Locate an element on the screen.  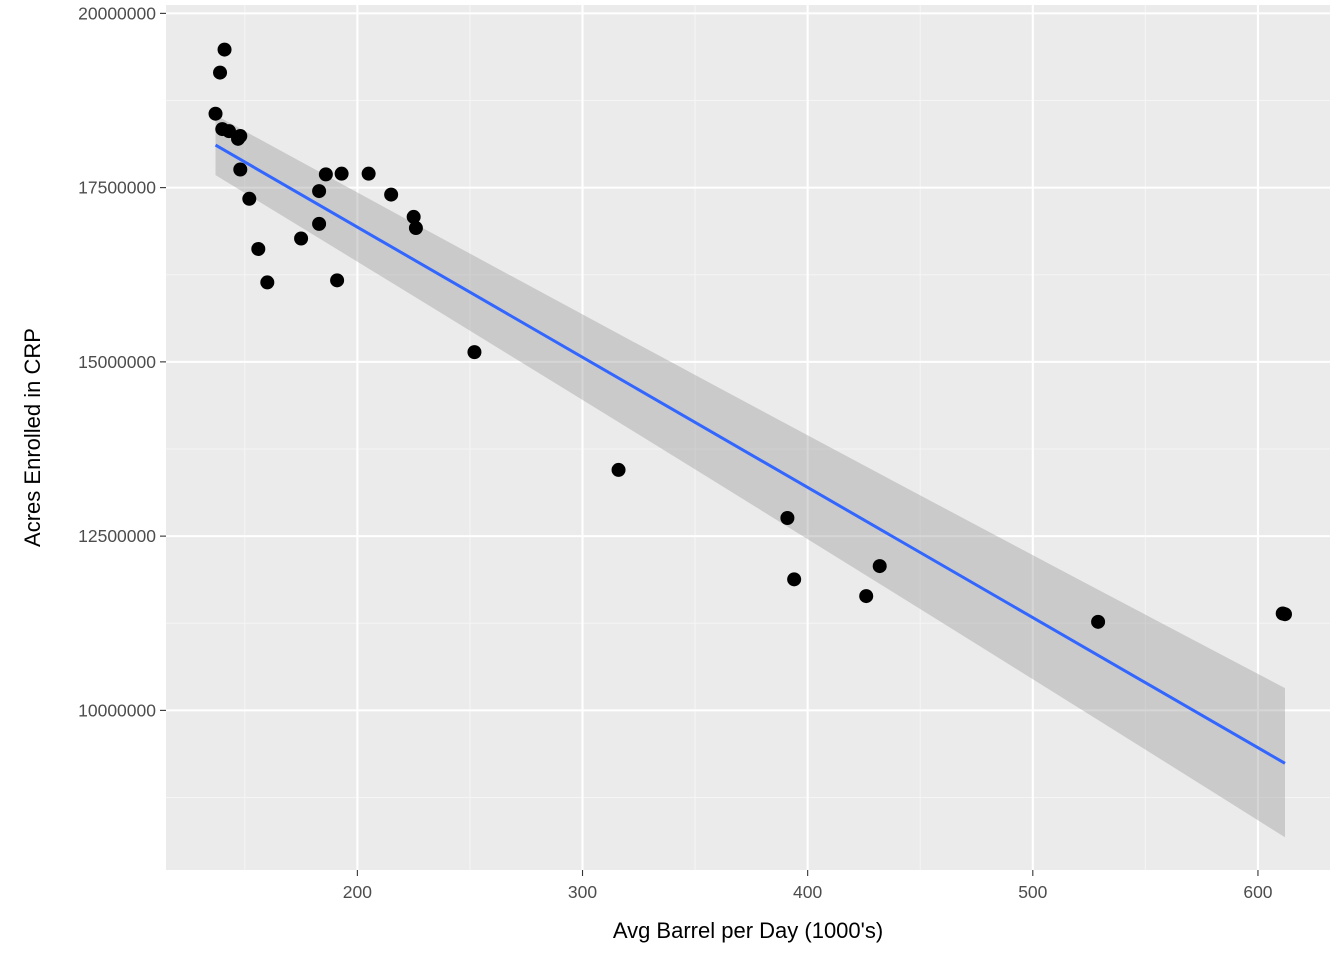
y-tick-label: 12500000 is located at coordinates (117, 536).